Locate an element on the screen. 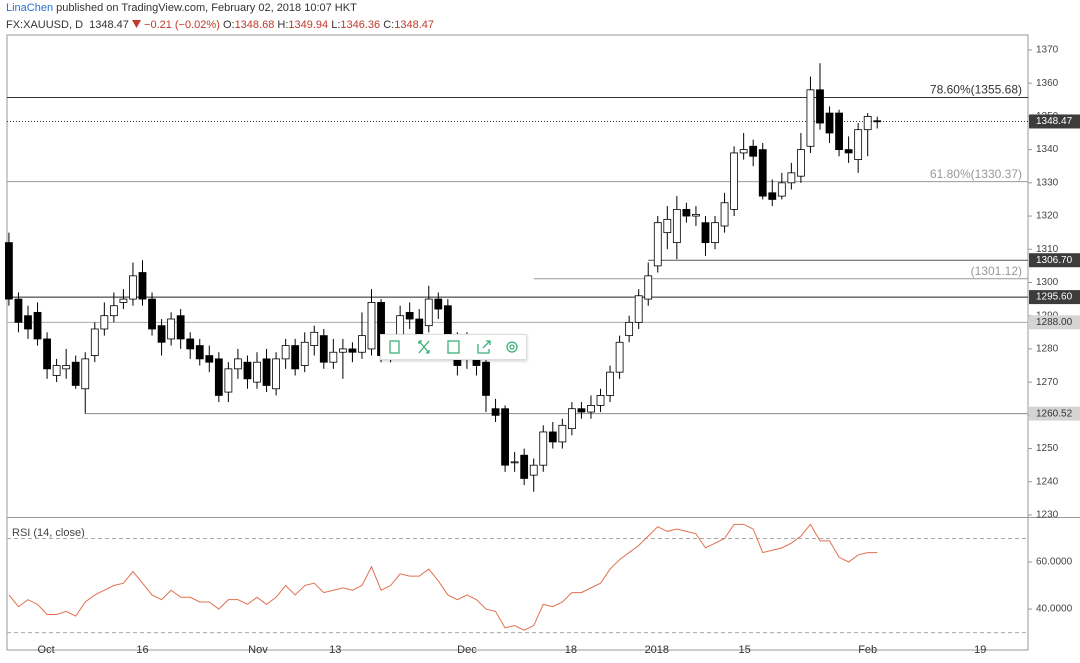 Image resolution: width=1080 pixels, height=663 pixels. fib-label: (1301.12) is located at coordinates (996, 271).